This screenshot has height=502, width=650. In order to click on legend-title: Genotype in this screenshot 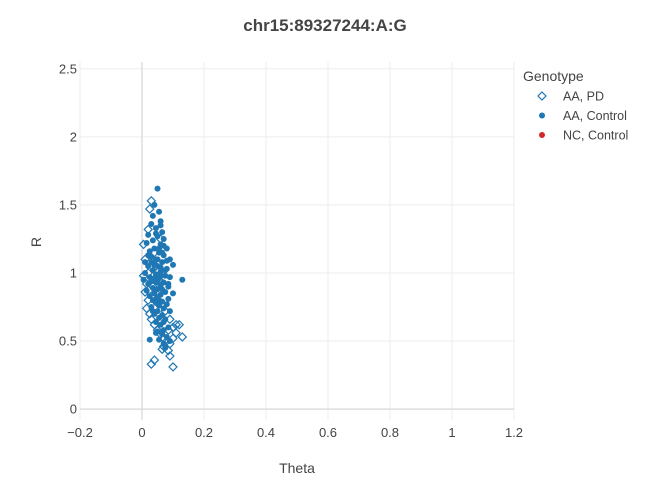, I will do `click(553, 76)`.